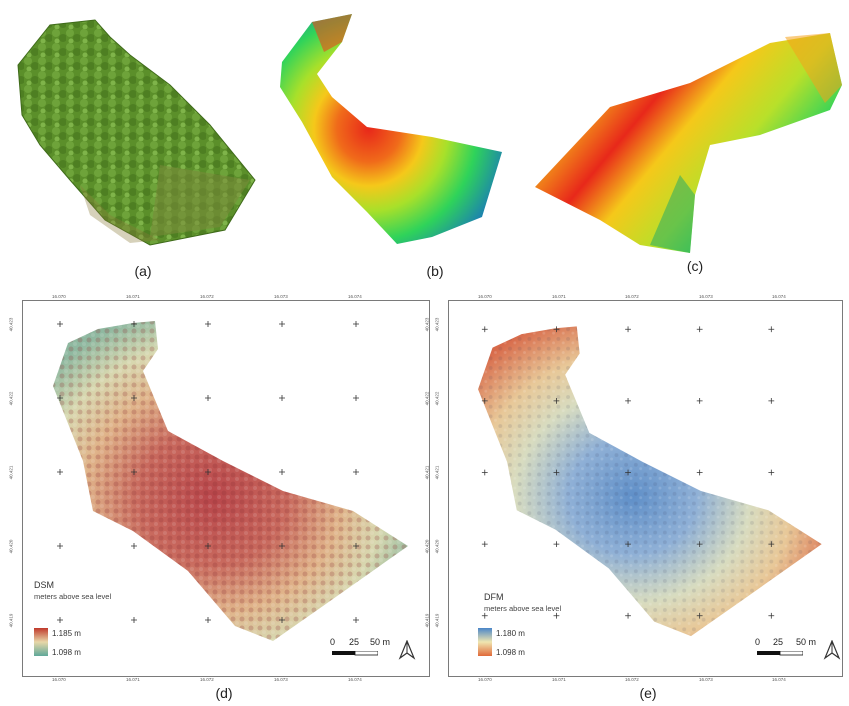 Image resolution: width=849 pixels, height=706 pixels. Describe the element at coordinates (779, 296) in the screenshot. I see `dfm-lon-label: 16.074` at that location.